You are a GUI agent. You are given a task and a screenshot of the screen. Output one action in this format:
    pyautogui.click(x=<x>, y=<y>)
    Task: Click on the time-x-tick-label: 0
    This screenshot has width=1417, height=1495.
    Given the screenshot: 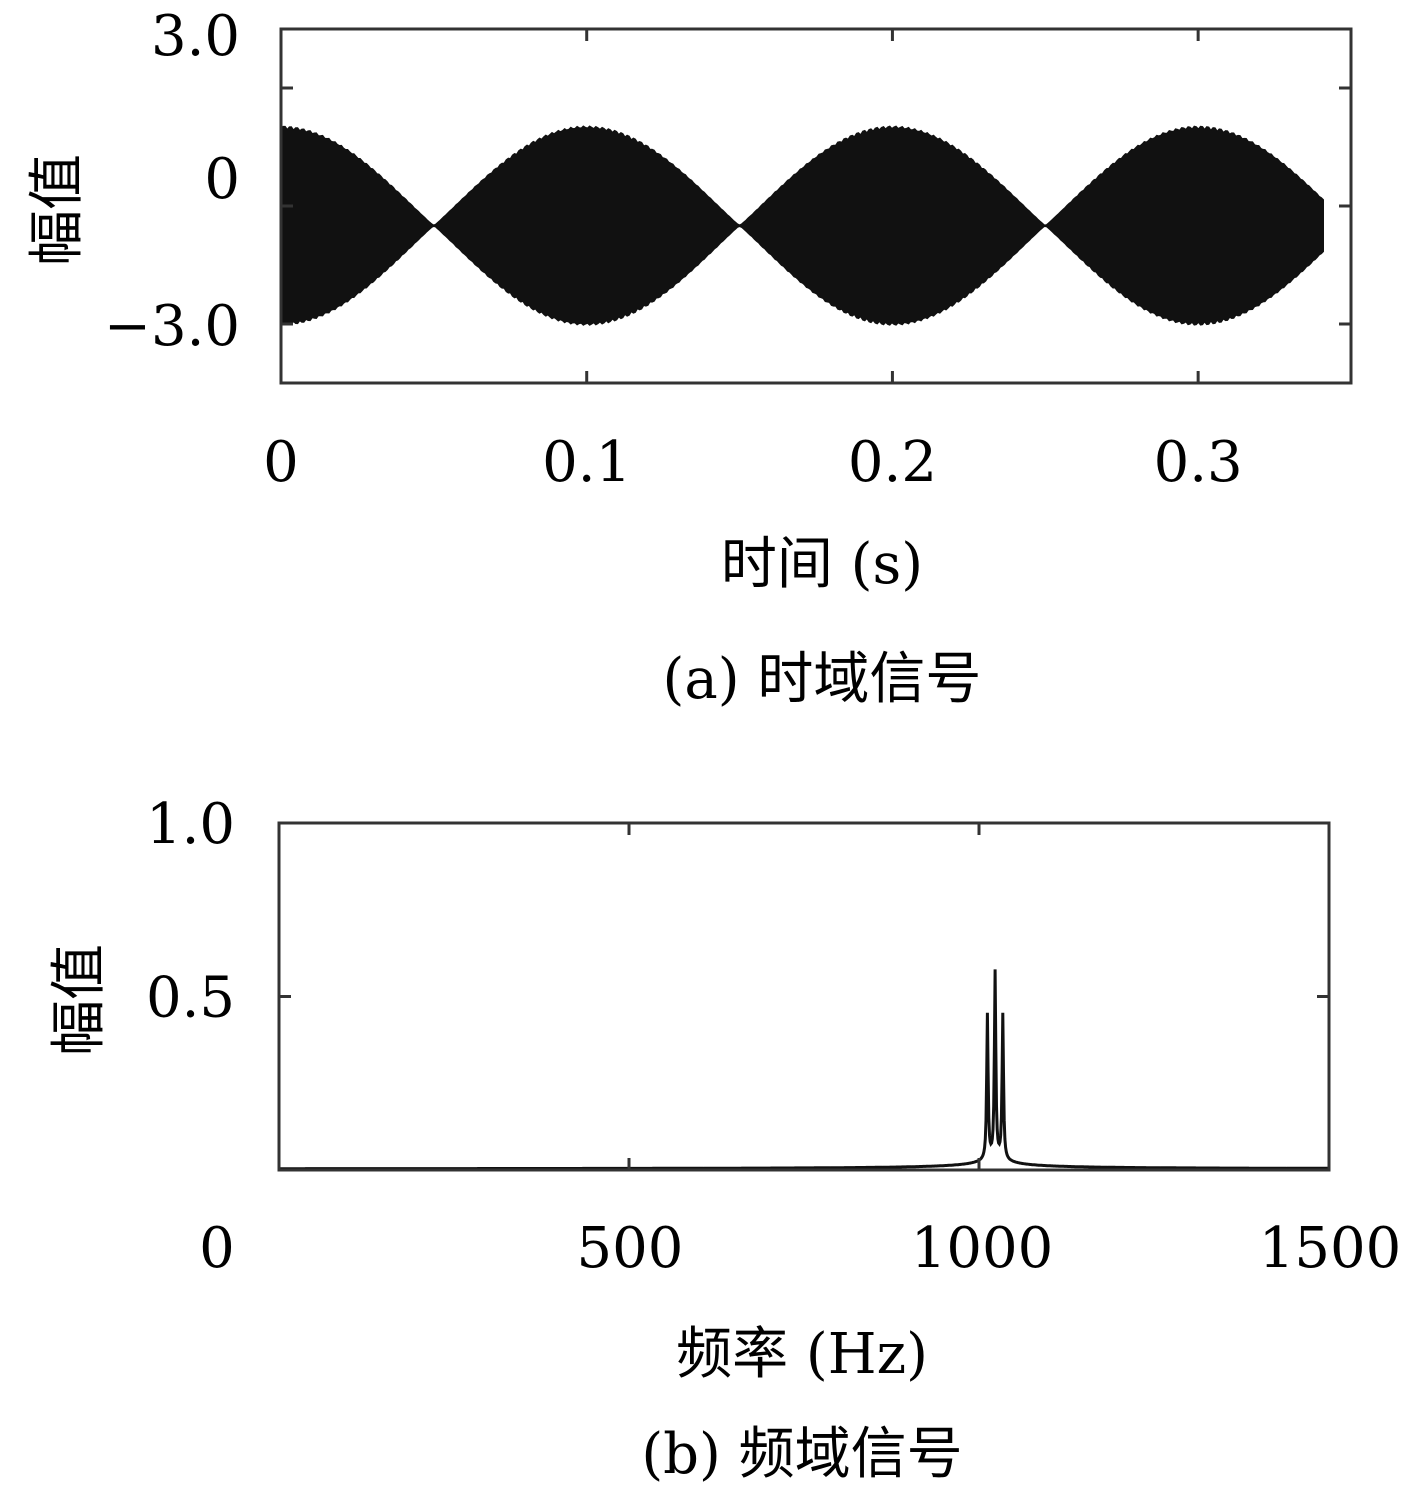 What is the action you would take?
    pyautogui.click(x=281, y=462)
    